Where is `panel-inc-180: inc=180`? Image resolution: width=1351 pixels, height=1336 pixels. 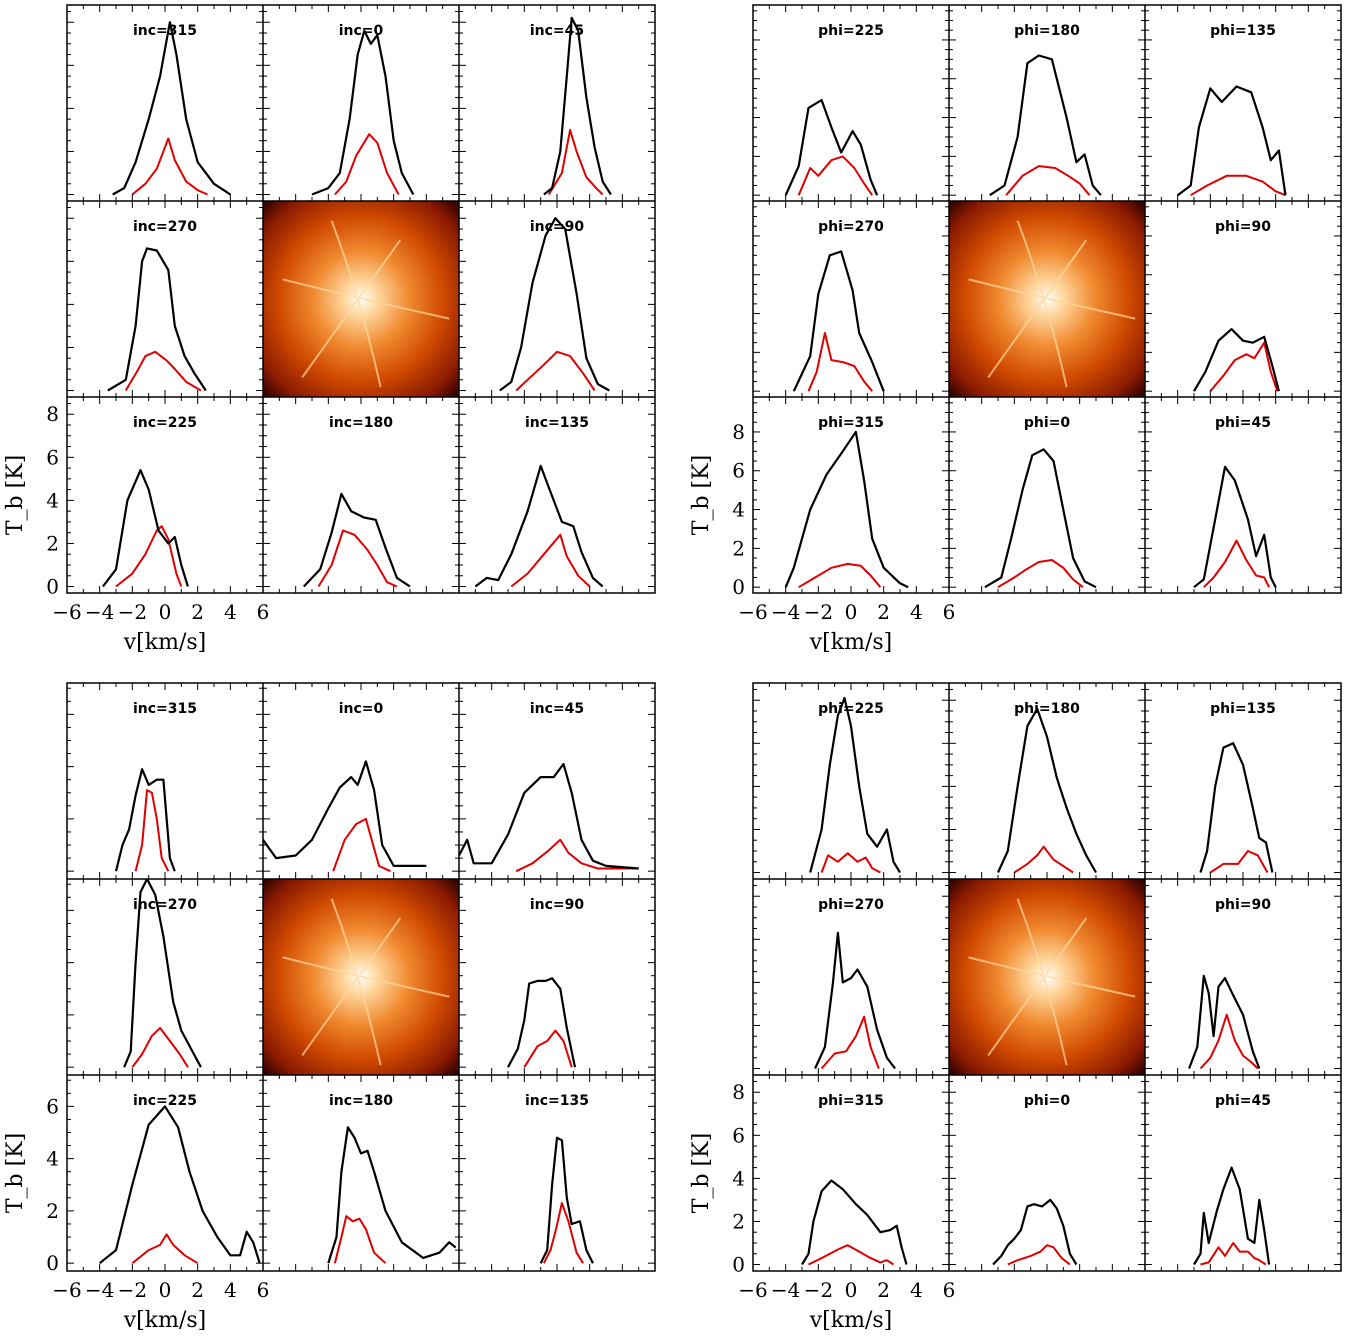 panel-inc-180: inc=180 is located at coordinates (361, 495).